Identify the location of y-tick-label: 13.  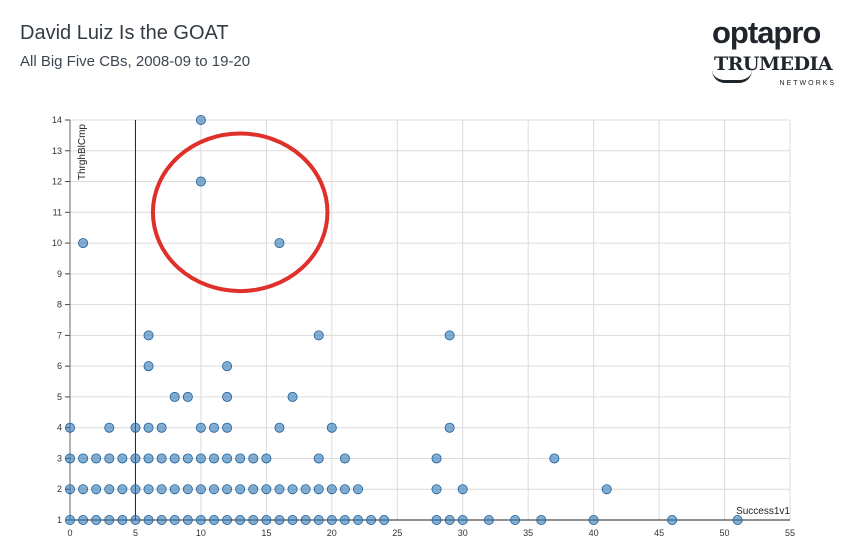
(57, 151).